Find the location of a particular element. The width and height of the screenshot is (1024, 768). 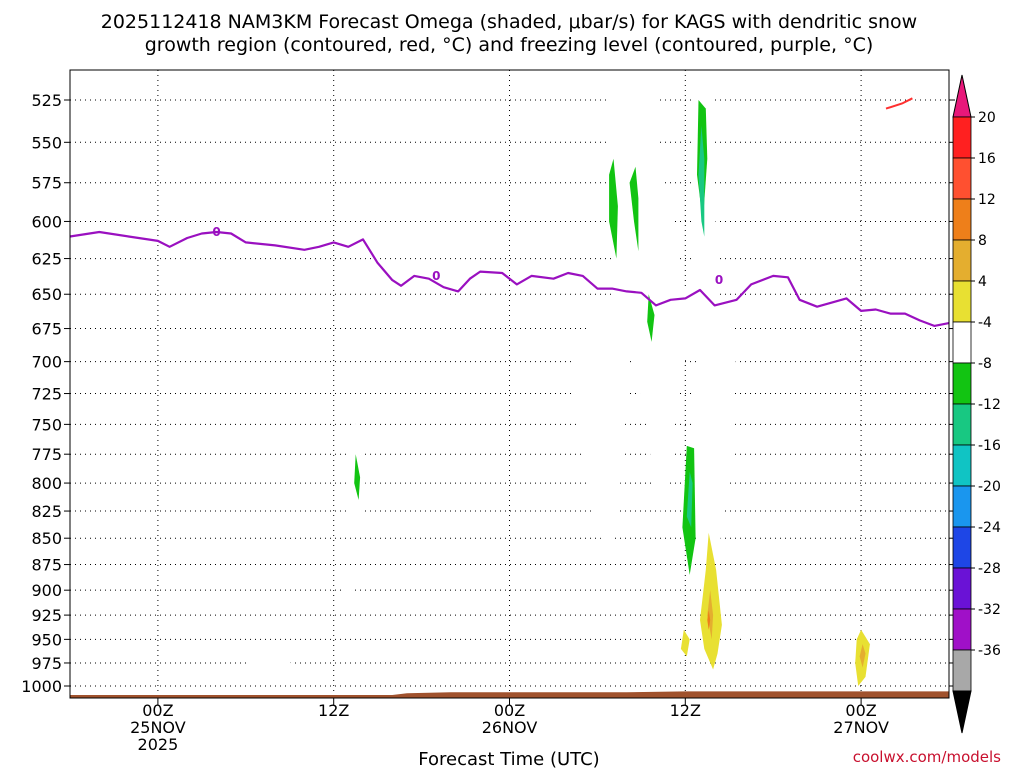

colorbar-label: -32 is located at coordinates (989, 610).